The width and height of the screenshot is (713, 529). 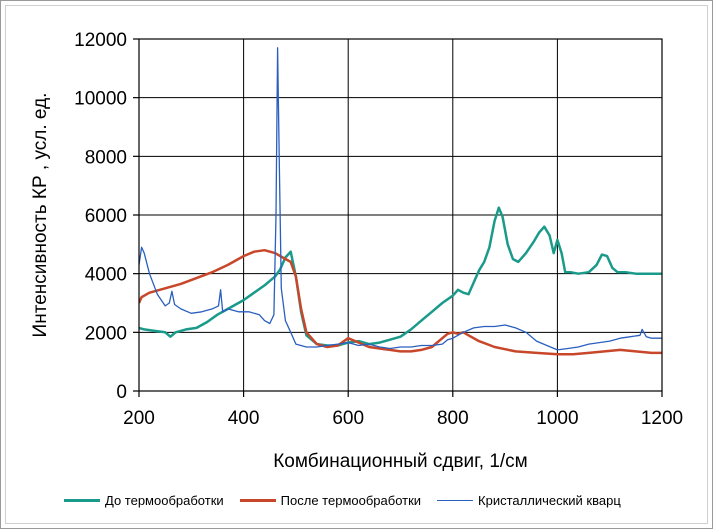 What do you see at coordinates (106, 275) in the screenshot?
I see `y-tick-label: 4000` at bounding box center [106, 275].